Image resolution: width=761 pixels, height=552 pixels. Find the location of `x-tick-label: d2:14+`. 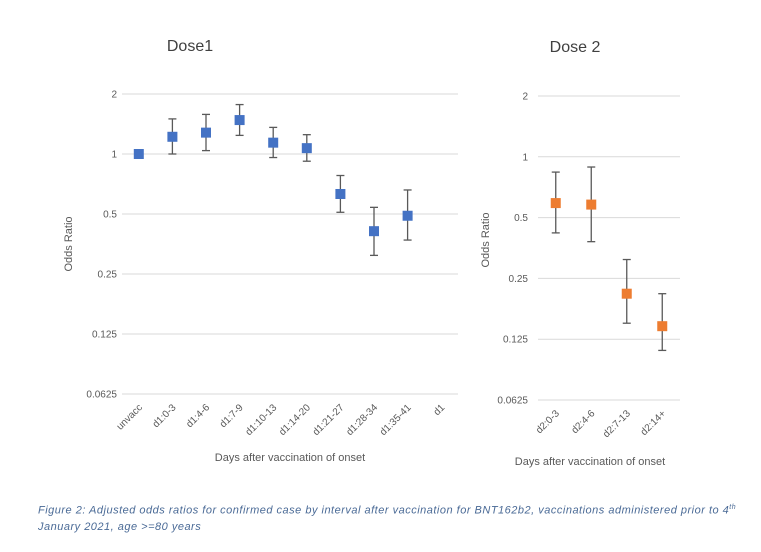

x-tick-label: d2:14+ is located at coordinates (654, 423).